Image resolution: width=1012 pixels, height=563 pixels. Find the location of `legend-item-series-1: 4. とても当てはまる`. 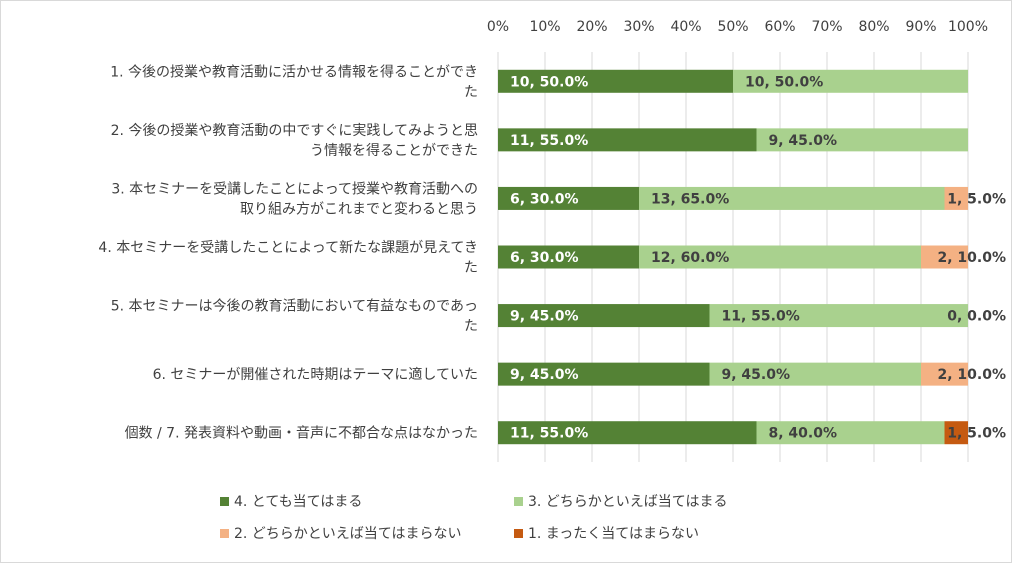

legend-item-series-1: 4. とても当てはまる is located at coordinates (291, 501).